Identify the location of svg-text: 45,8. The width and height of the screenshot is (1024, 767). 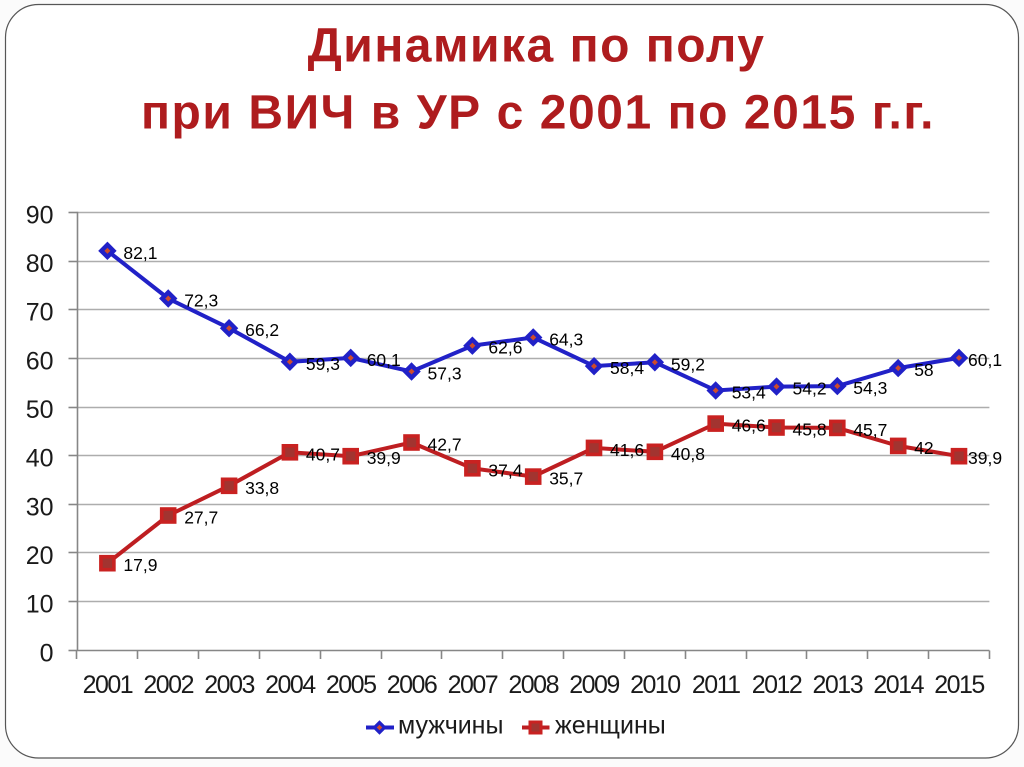
(810, 430).